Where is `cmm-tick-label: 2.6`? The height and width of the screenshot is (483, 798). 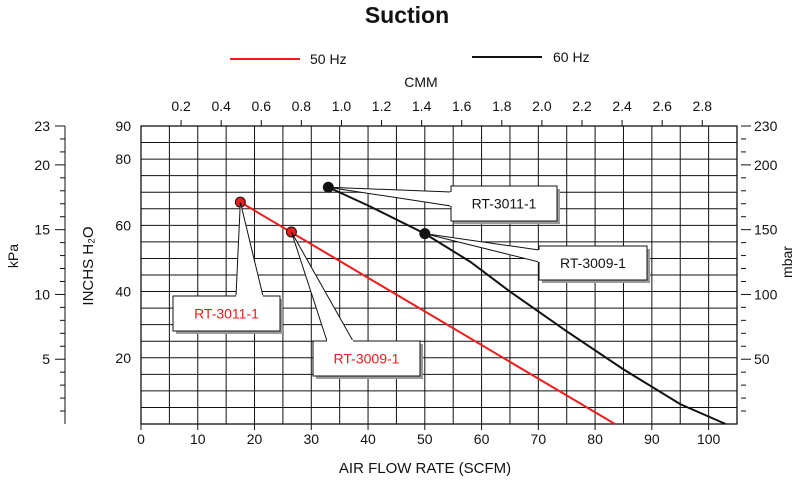 cmm-tick-label: 2.6 is located at coordinates (662, 106).